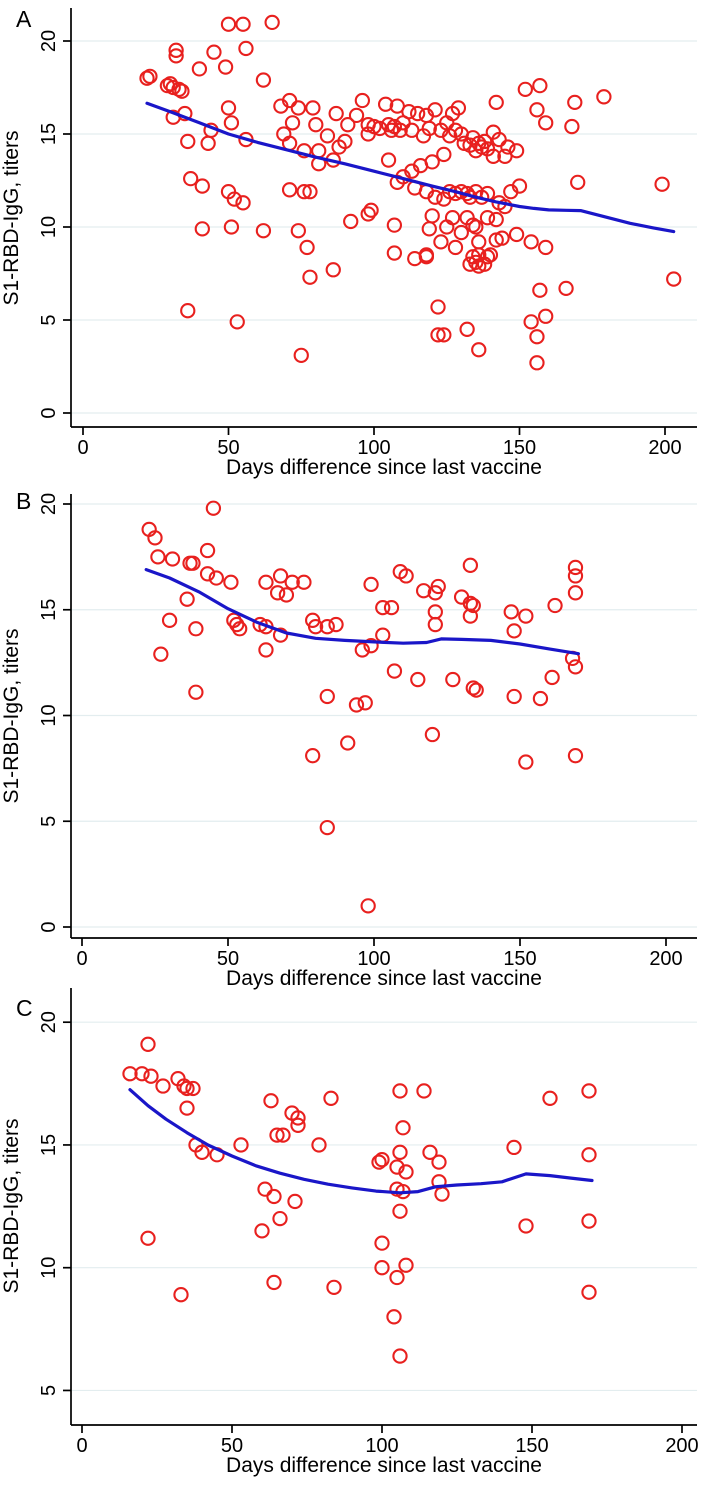 This screenshot has width=704, height=1486. What do you see at coordinates (24, 1008) in the screenshot?
I see `panel-c-letter: C` at bounding box center [24, 1008].